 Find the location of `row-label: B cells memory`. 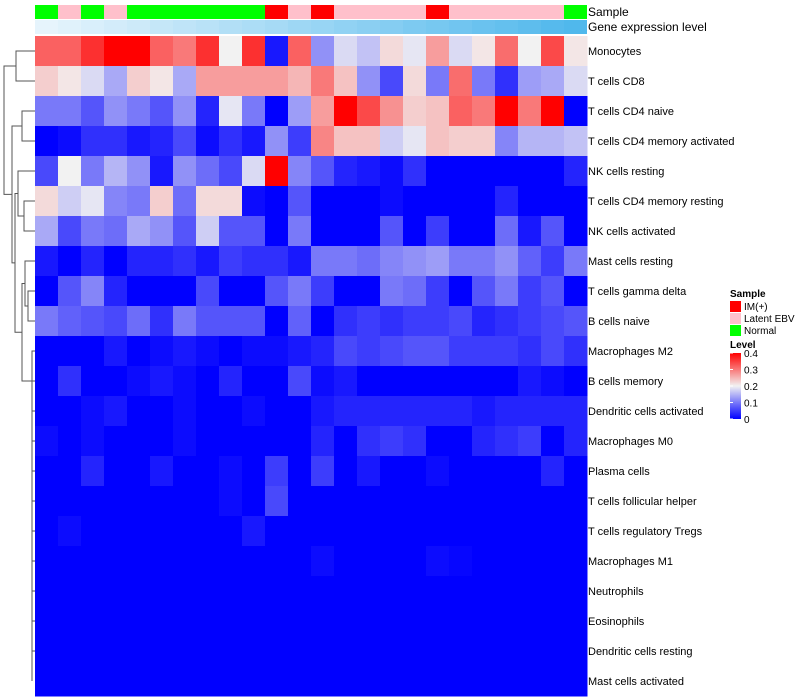

row-label: B cells memory is located at coordinates (626, 382).